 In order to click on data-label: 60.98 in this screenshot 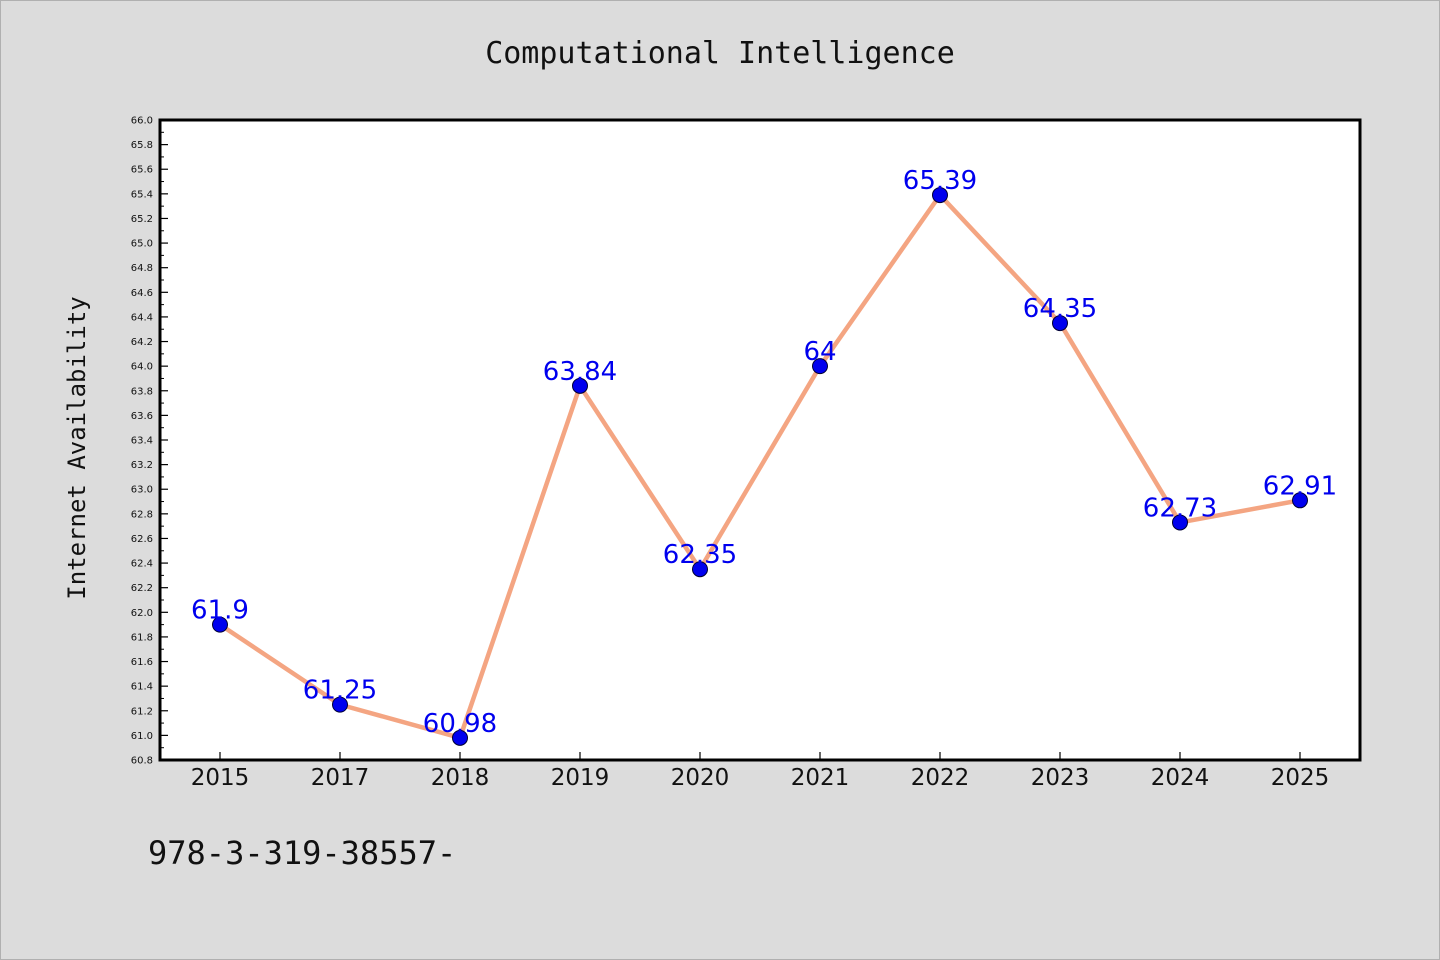, I will do `click(460, 724)`.